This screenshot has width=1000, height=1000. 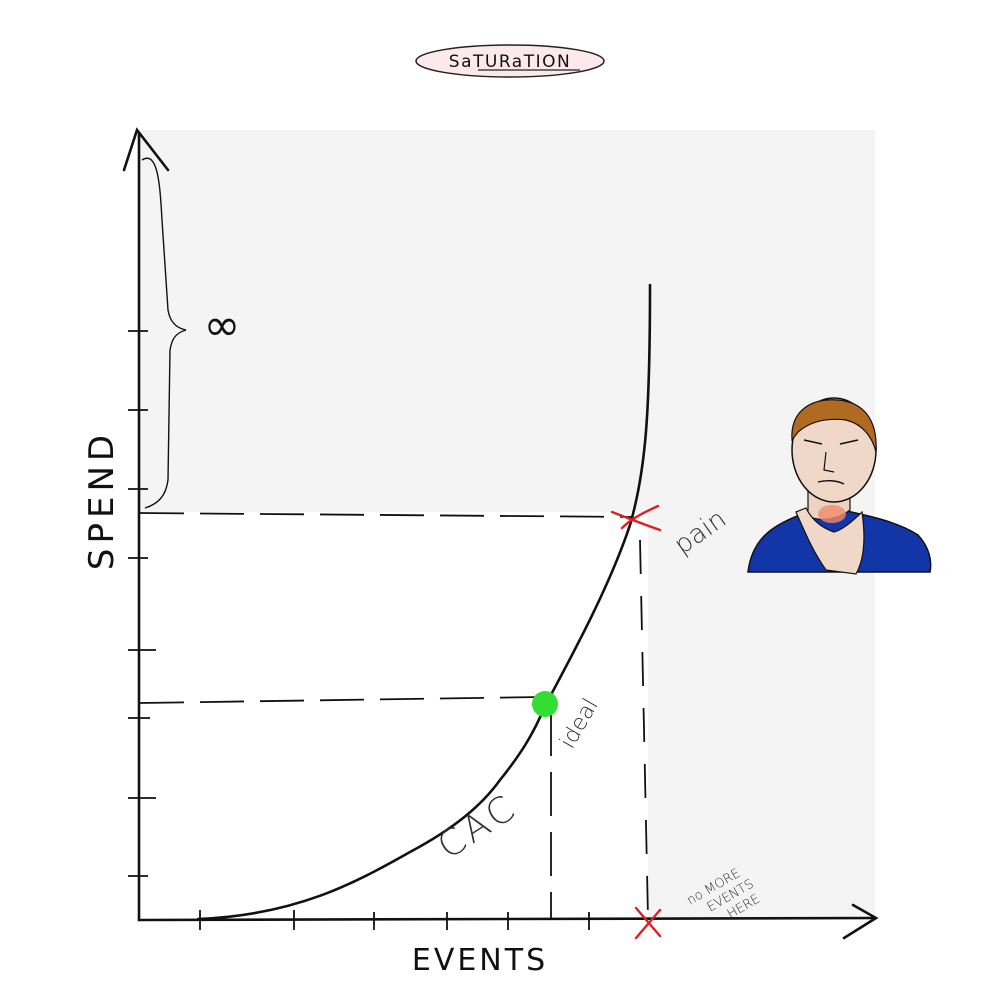 What do you see at coordinates (860, 921) in the screenshot?
I see `x-axis-arrowhead` at bounding box center [860, 921].